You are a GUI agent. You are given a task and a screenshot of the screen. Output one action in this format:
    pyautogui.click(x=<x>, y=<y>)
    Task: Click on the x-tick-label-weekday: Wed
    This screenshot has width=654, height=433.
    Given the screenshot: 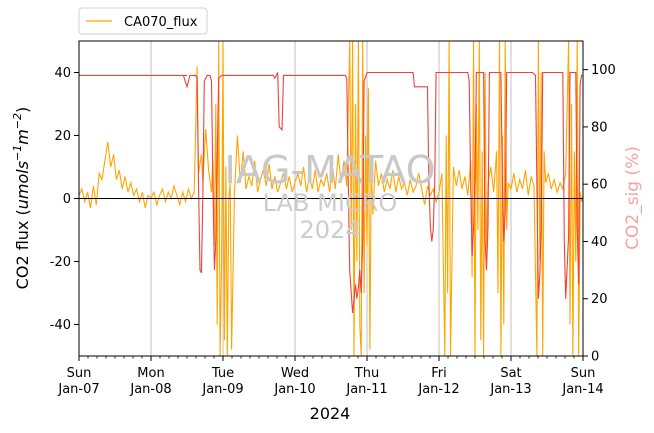 What is the action you would take?
    pyautogui.click(x=295, y=373)
    